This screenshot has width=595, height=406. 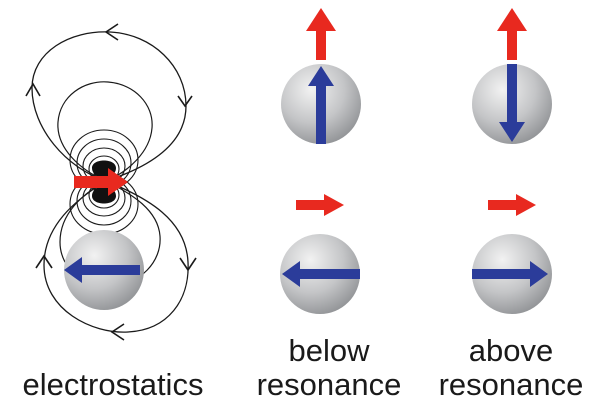 I want to click on above-resonance-panel, so click(x=512, y=161).